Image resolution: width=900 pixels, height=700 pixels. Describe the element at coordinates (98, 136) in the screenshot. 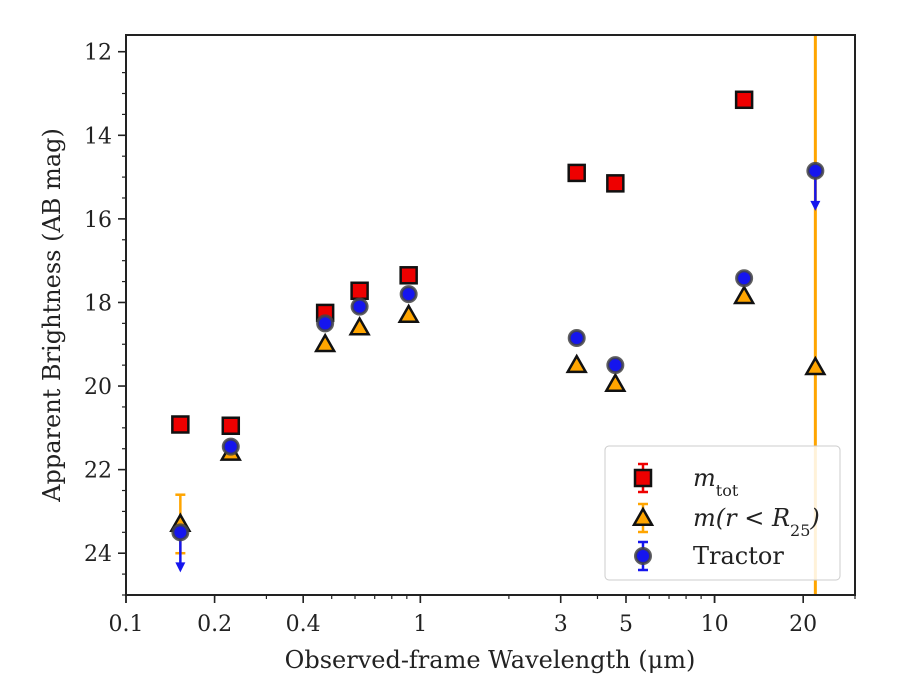

I see `y-tick-label: 14` at that location.